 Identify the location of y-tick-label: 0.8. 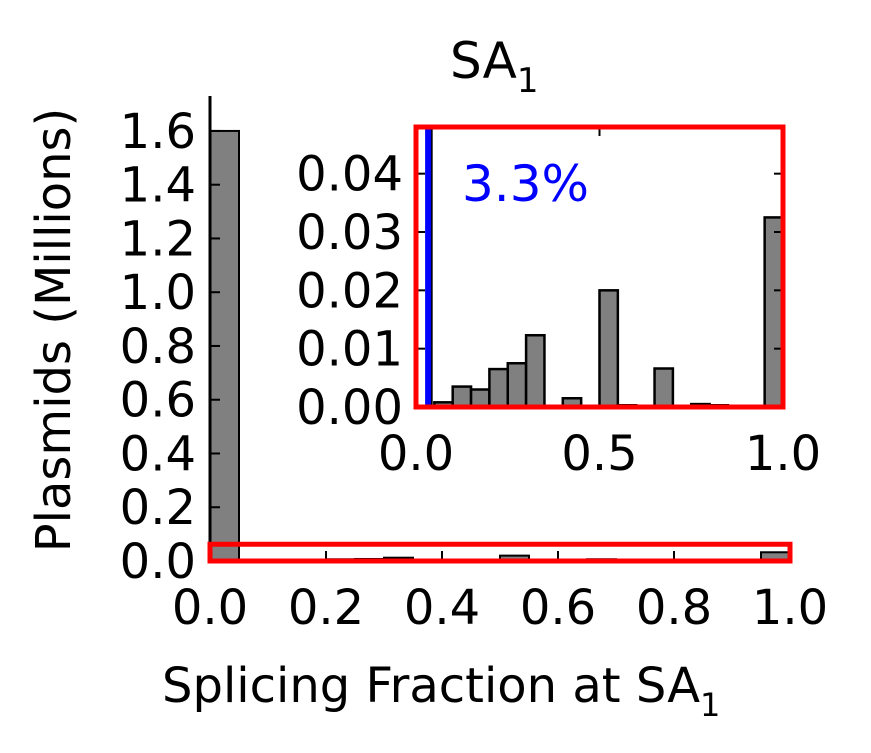
(158, 347).